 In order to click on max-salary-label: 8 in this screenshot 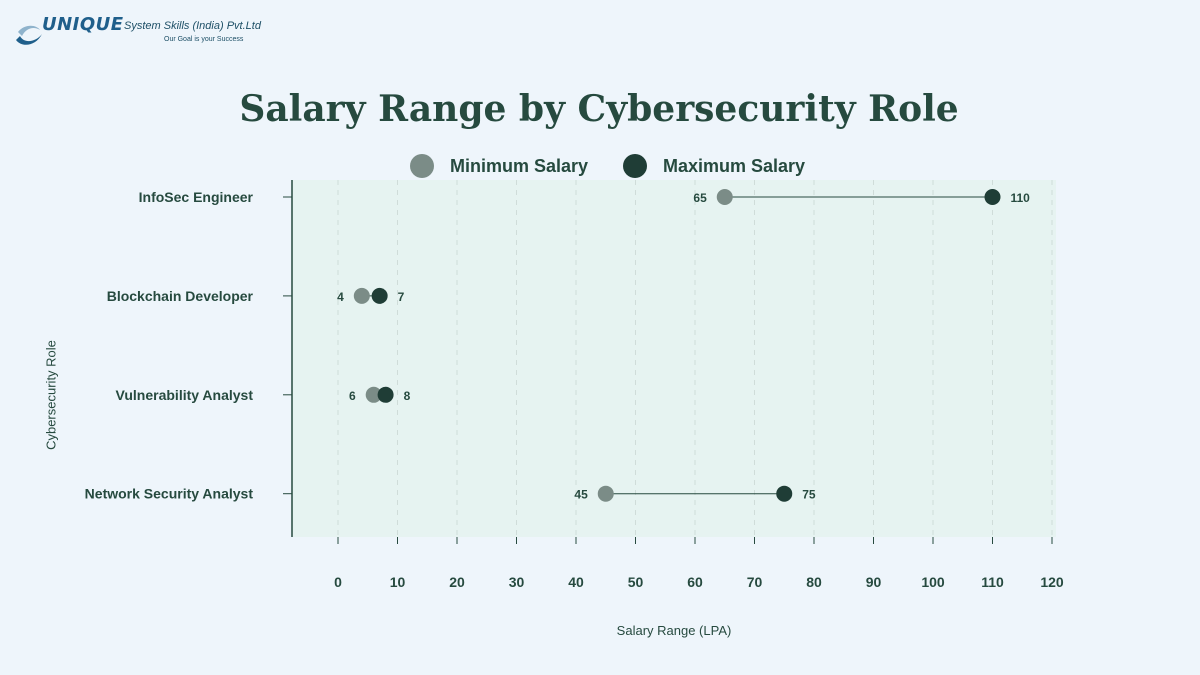, I will do `click(407, 396)`.